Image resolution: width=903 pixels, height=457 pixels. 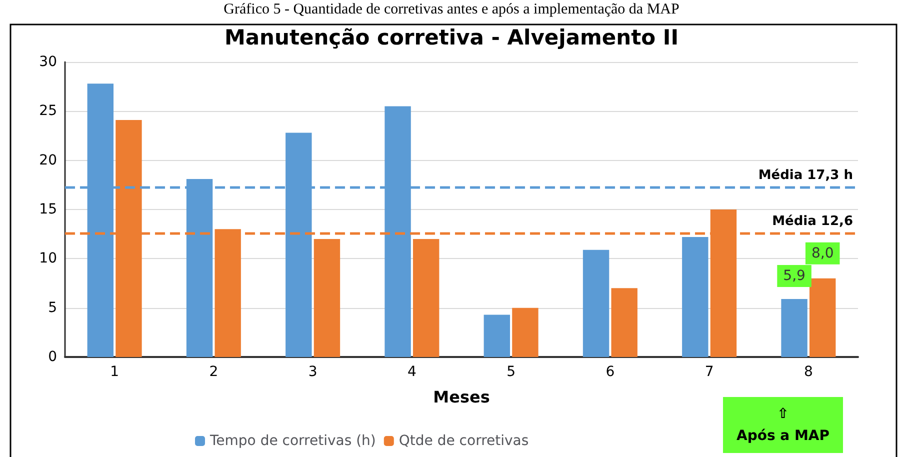 I want to click on x-tick-label: 6, so click(x=610, y=372).